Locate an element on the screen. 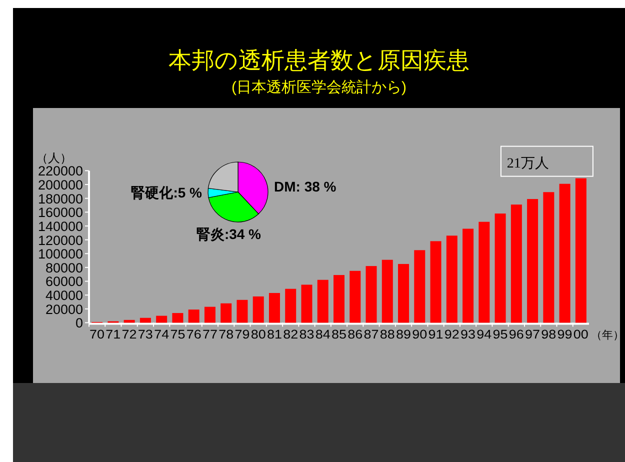 Image resolution: width=625 pixels, height=462 pixels. annotation: 21万人 is located at coordinates (527, 163).